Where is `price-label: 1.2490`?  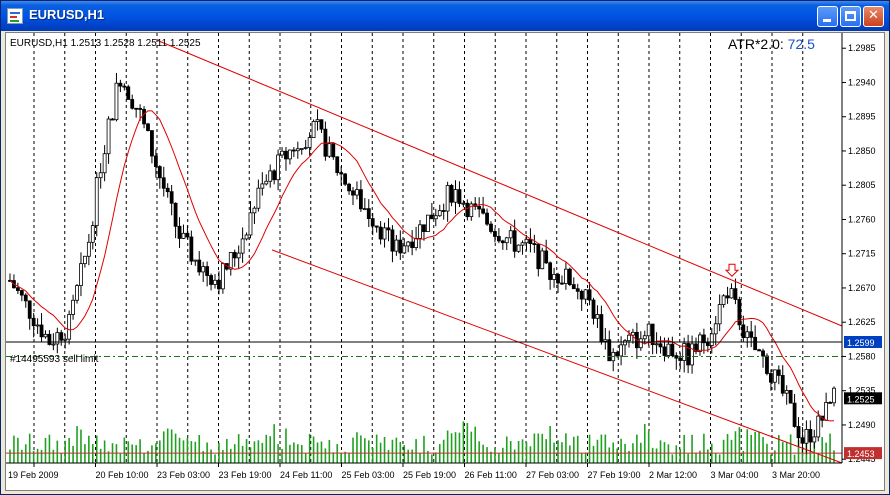 price-label: 1.2490 is located at coordinates (862, 425).